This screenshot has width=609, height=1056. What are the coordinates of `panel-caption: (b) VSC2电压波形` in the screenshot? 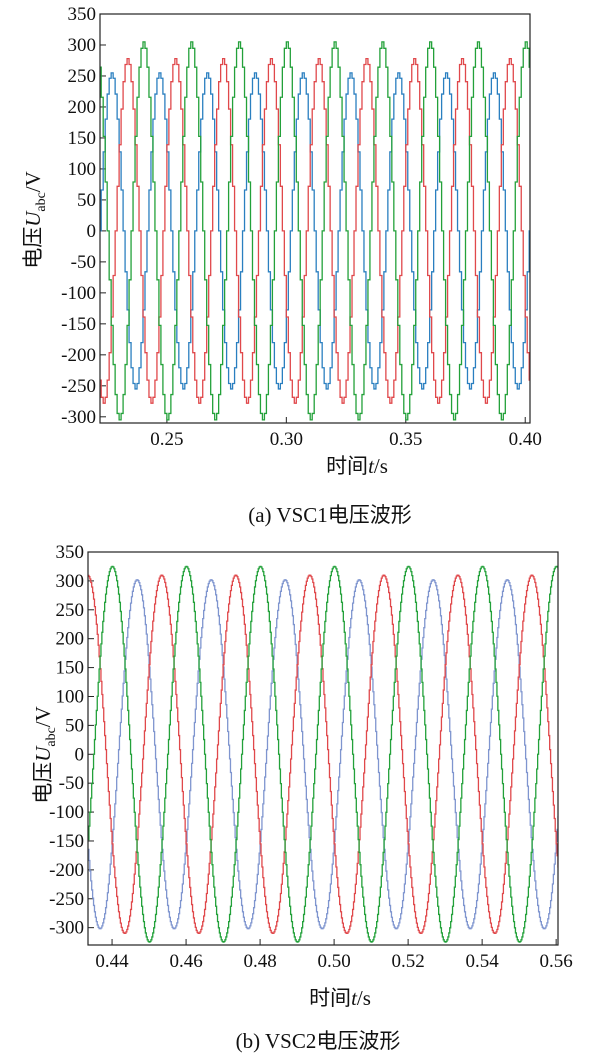 It's located at (318, 1041).